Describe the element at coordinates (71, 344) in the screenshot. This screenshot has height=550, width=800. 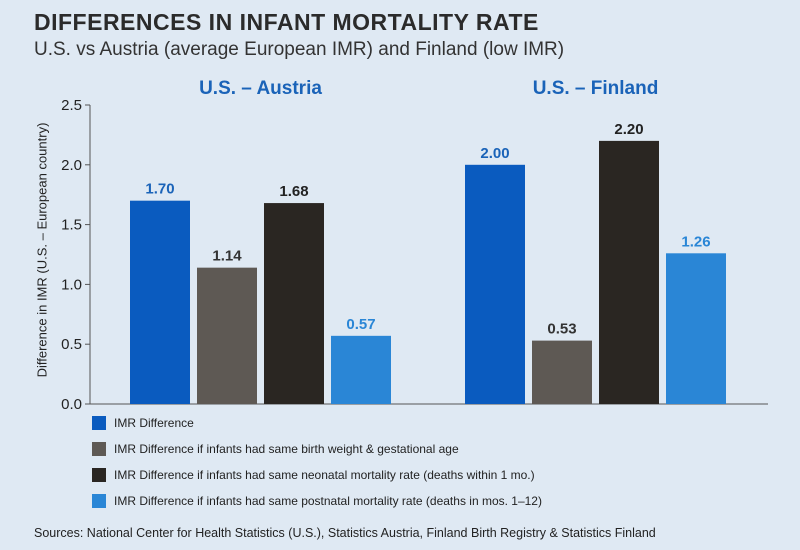
I see `y-tick-label: 0.5` at that location.